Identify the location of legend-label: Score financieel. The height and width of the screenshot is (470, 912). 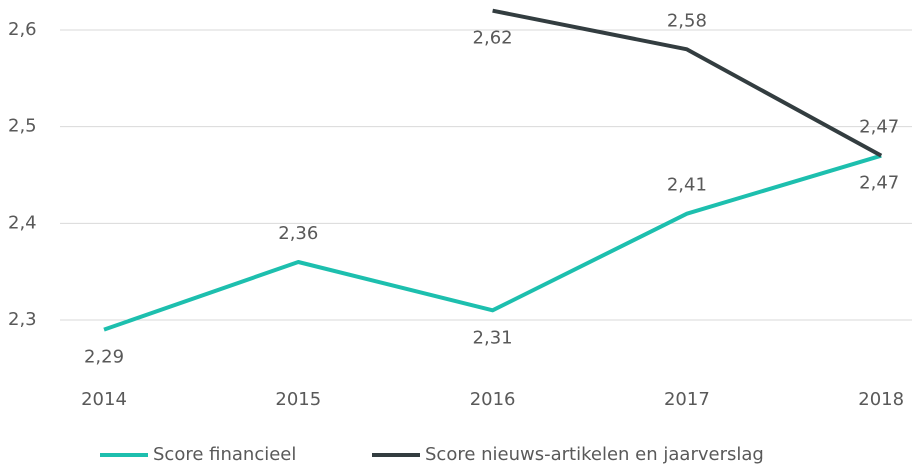
(224, 454).